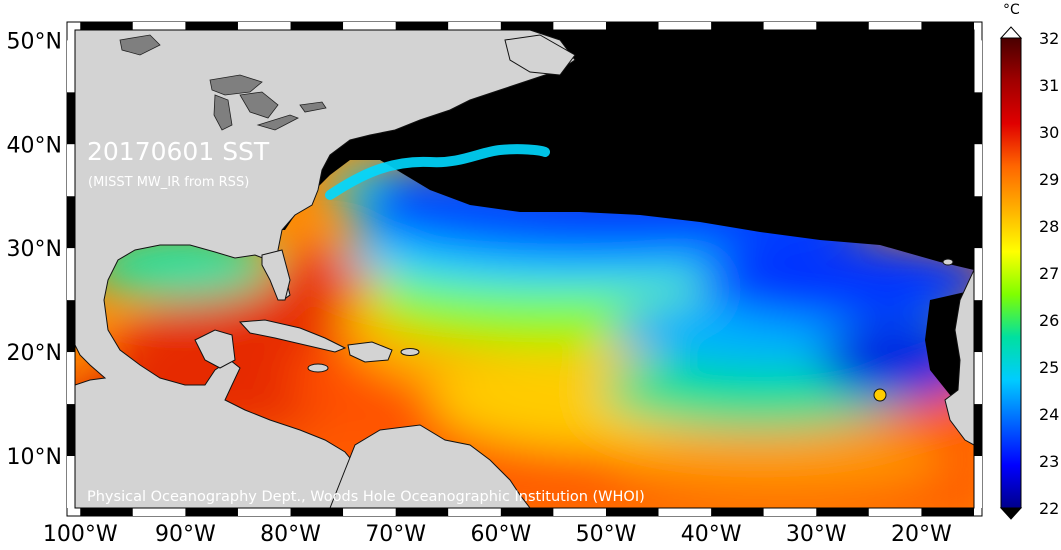 This screenshot has height=550, width=1061. I want to click on colorbar-tick-label: 27, so click(1049, 273).